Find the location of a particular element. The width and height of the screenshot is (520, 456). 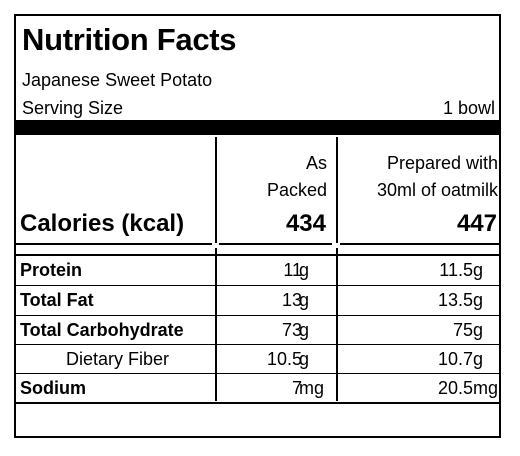

nutrient-prepared-unit: mg is located at coordinates (486, 388).